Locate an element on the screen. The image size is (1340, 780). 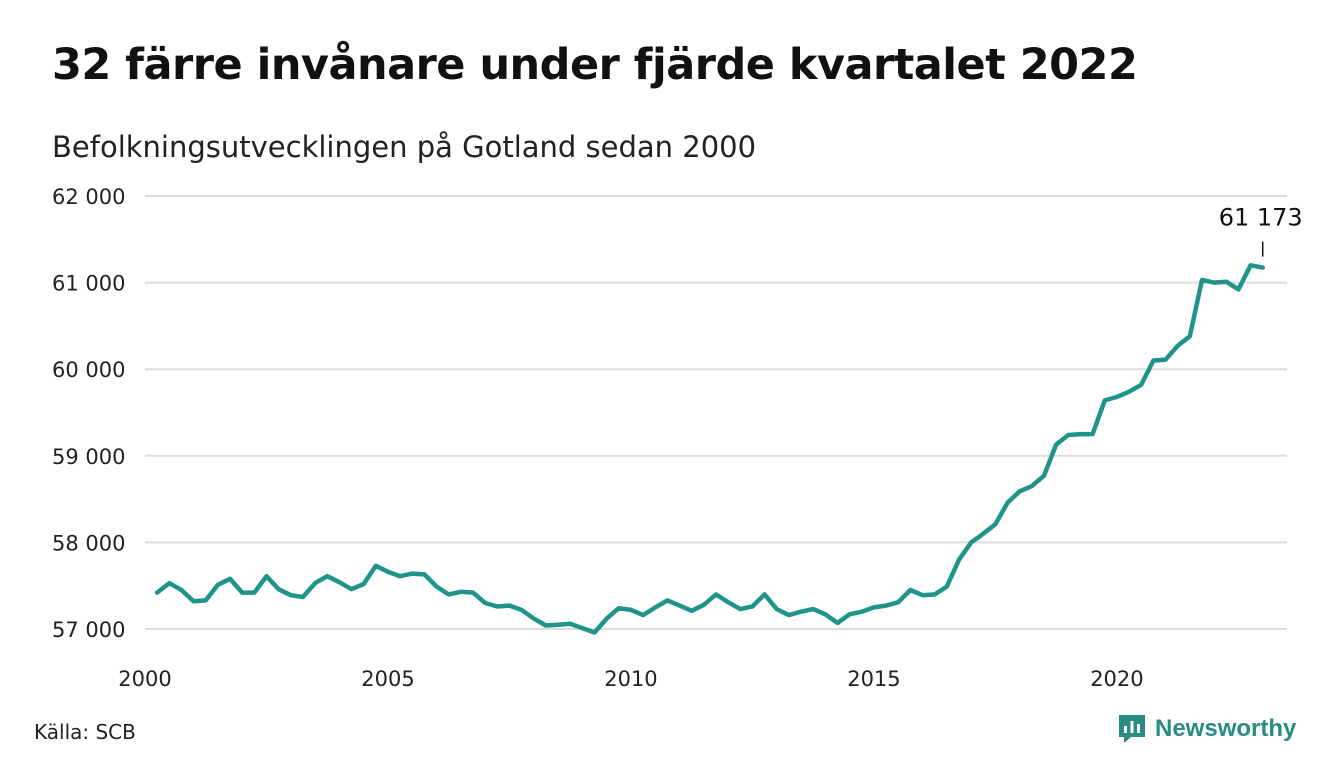
x-tick-label: 2015 is located at coordinates (873, 679).